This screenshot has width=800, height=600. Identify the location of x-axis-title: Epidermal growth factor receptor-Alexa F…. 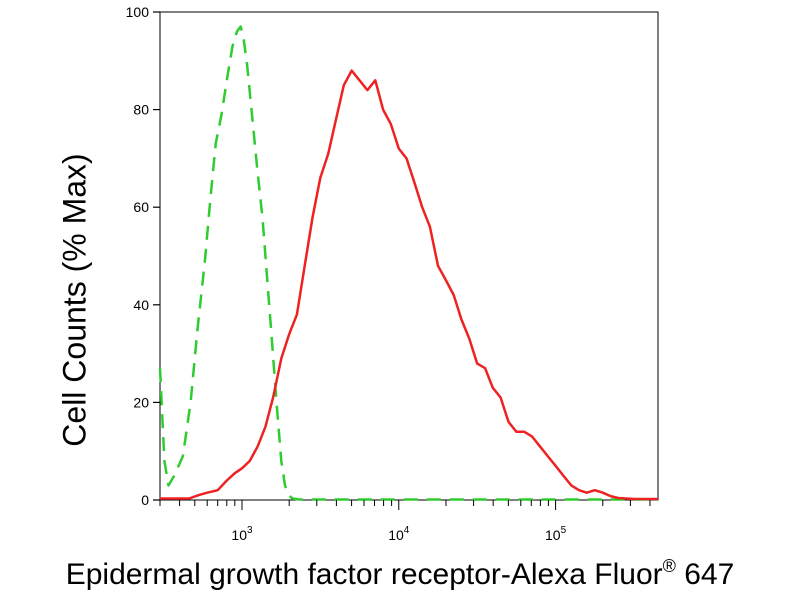
(400, 574).